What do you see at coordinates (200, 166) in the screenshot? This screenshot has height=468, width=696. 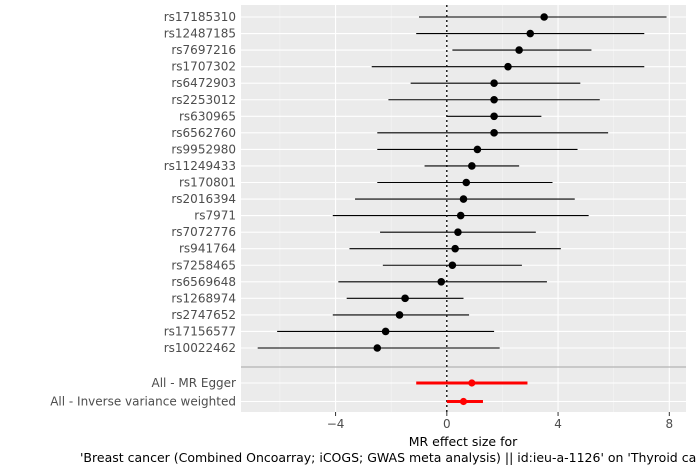 I see `snp-label: rs11249433` at bounding box center [200, 166].